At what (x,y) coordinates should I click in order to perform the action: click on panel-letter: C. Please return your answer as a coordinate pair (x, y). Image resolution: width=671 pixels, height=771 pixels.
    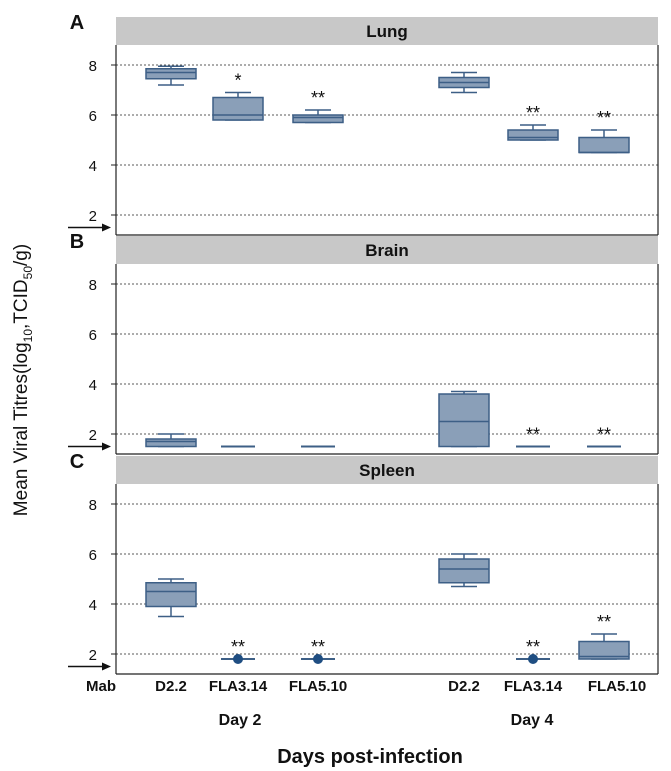
    Looking at the image, I should click on (77, 462).